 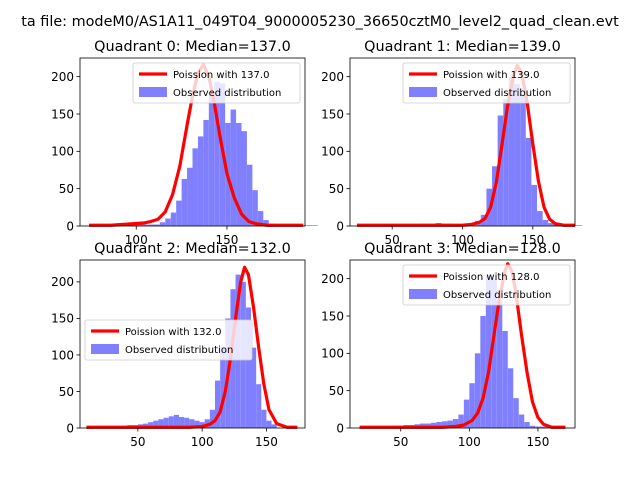 I want to click on legend: Poission with 128.0 Observed distribution, so click(x=486, y=285).